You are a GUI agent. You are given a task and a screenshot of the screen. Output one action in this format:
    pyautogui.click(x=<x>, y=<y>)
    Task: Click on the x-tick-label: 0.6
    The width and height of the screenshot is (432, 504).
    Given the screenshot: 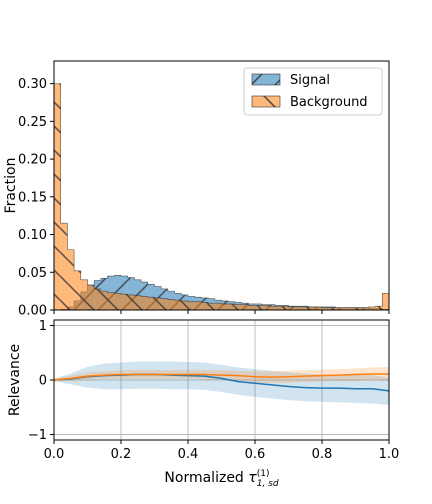 What is the action you would take?
    pyautogui.click(x=255, y=454)
    